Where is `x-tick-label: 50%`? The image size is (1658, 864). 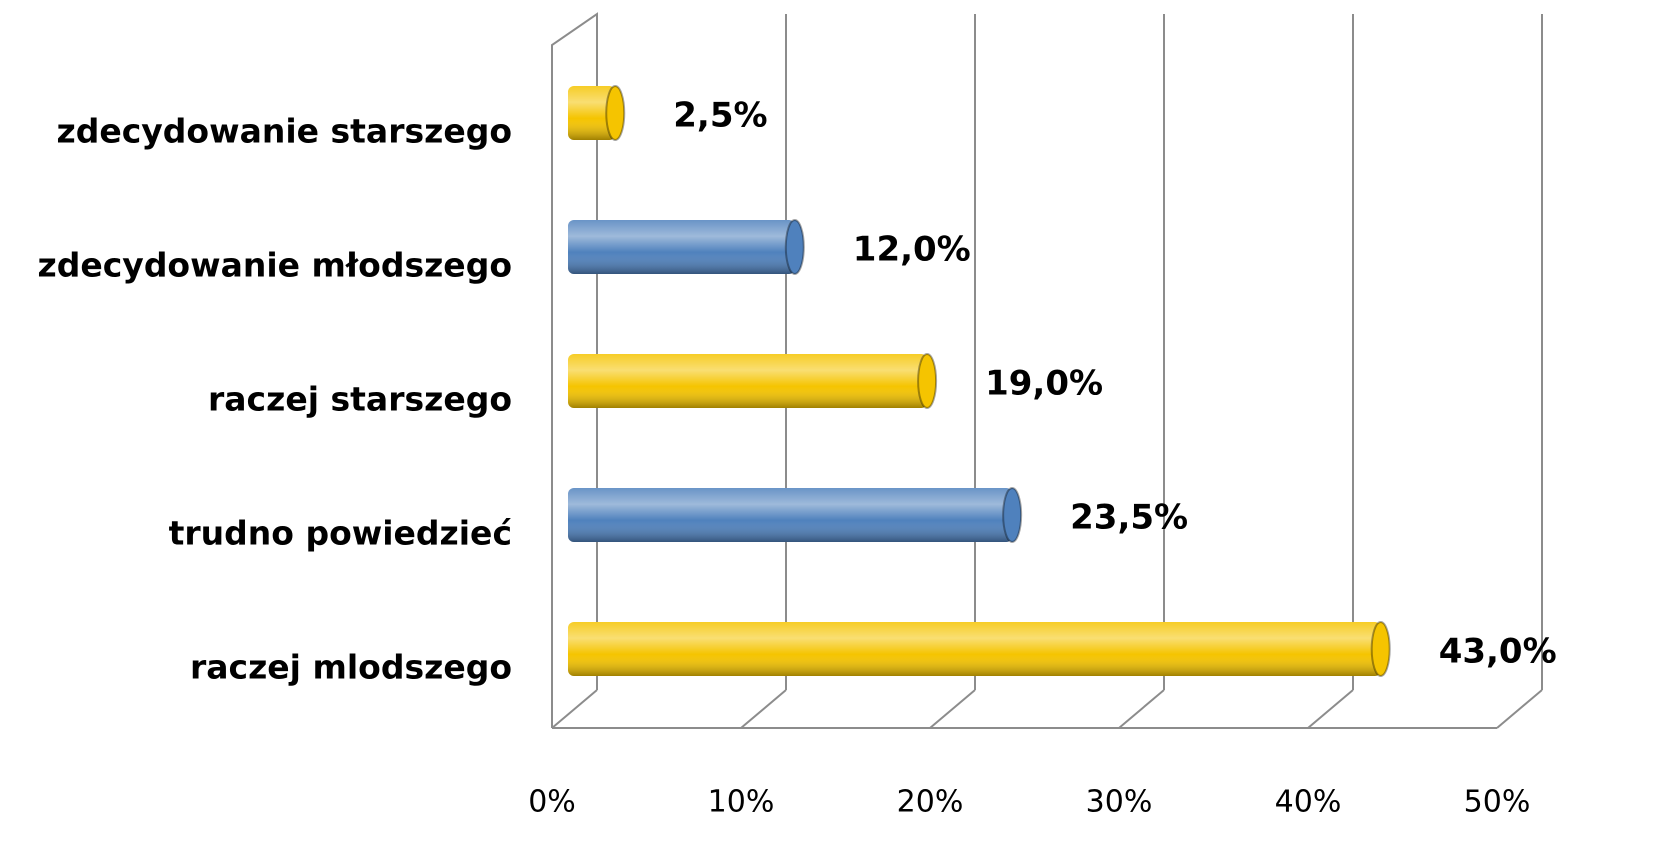
x-tick-label: 50% is located at coordinates (1497, 802).